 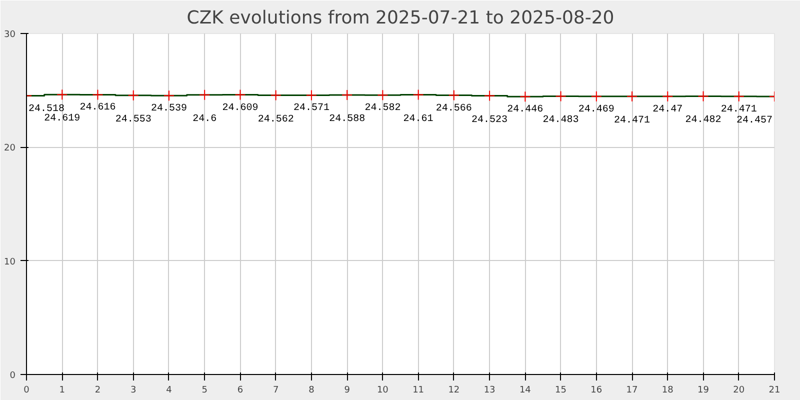 I want to click on x-tick-label: 16, so click(x=596, y=391).